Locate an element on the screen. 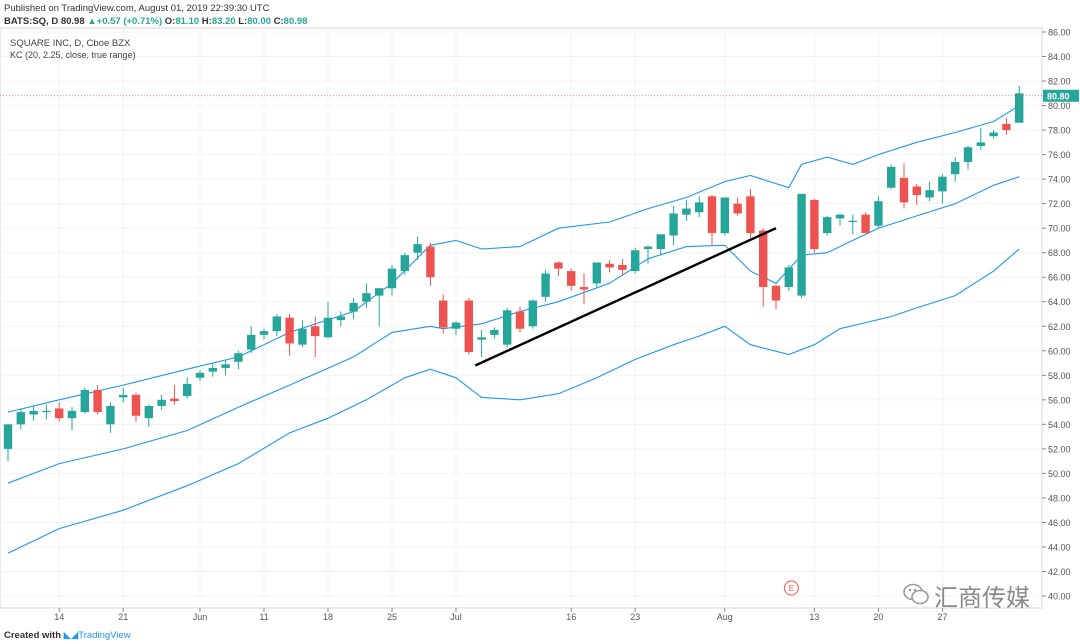  y-tick-label: 68.00 is located at coordinates (1059, 253).